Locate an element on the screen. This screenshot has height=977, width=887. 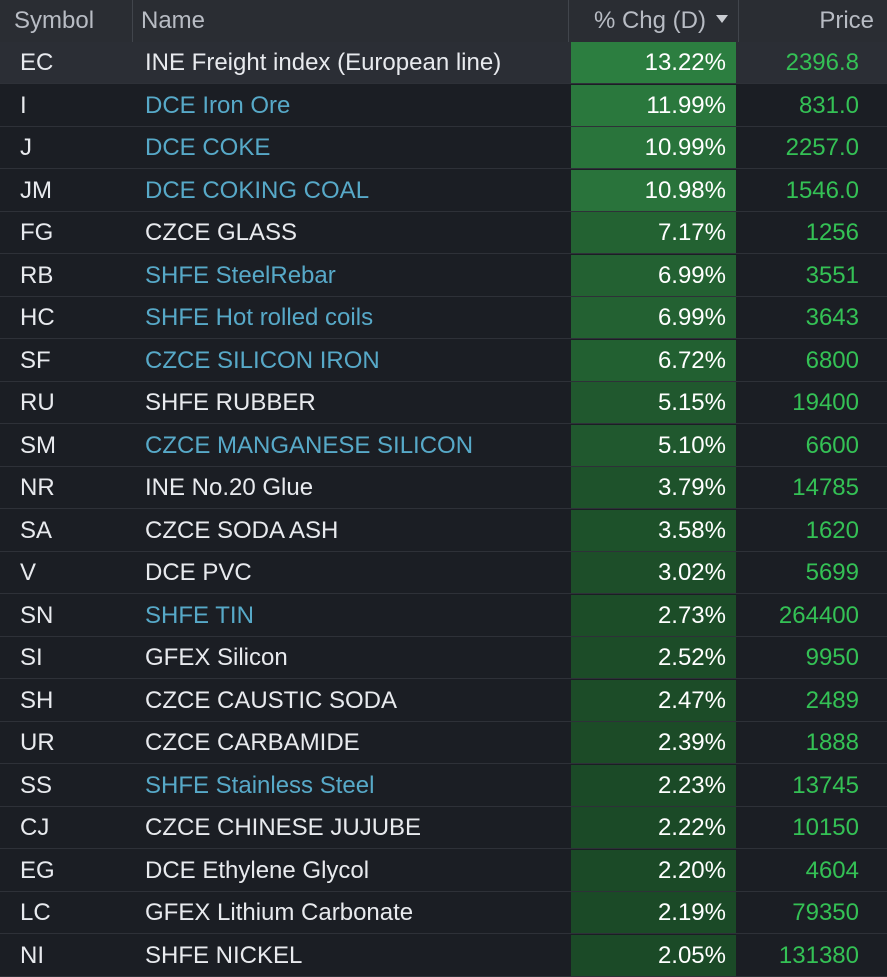
table-row: NR INE No.20 Glue 3.79% 14785 is located at coordinates (443, 488).